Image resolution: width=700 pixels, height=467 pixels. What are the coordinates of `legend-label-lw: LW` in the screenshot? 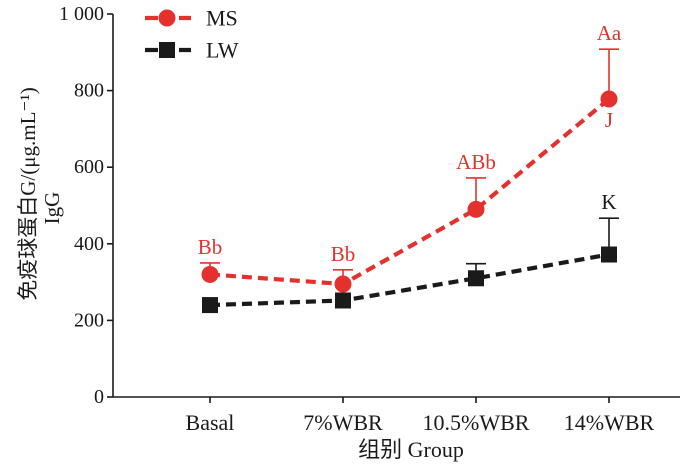 It's located at (222, 50).